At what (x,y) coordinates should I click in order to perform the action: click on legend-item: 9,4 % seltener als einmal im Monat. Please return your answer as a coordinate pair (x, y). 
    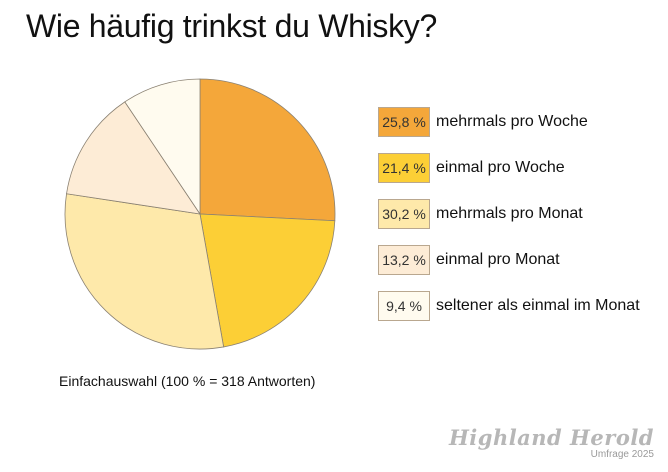
    Looking at the image, I should click on (509, 306).